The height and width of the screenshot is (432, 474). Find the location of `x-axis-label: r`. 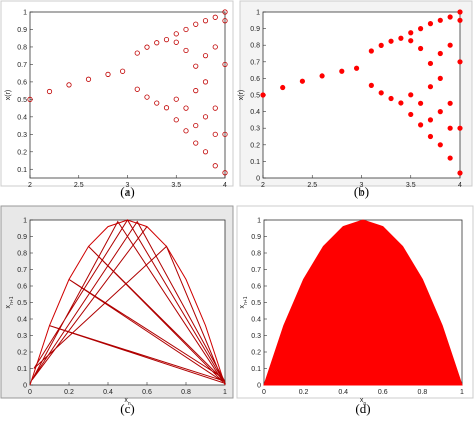

x-axis-label: r is located at coordinates (127, 193).